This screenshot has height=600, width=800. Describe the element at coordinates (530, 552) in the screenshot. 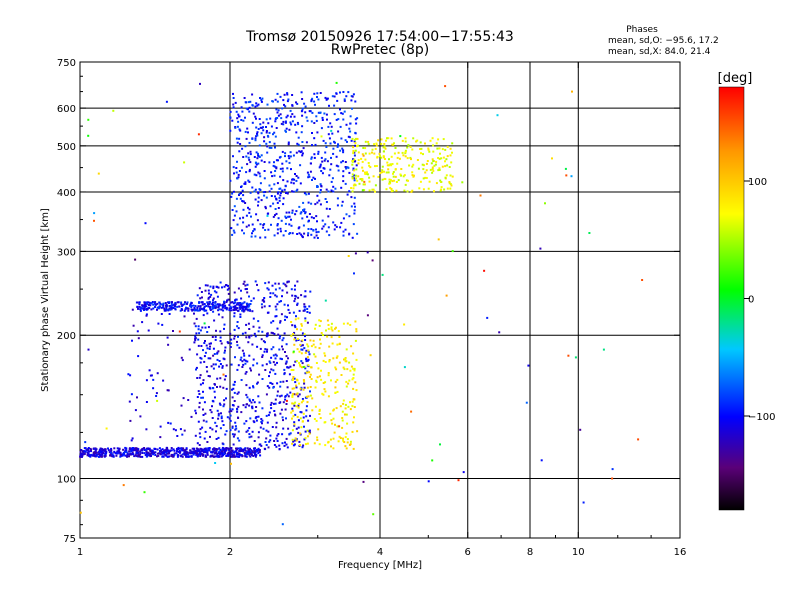

I see `x-tick-label: 8` at that location.